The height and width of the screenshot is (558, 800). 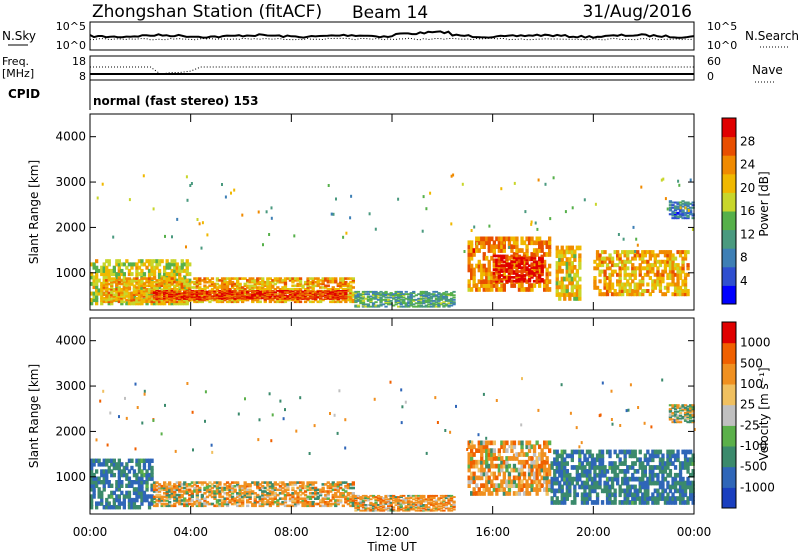 What do you see at coordinates (637, 12) in the screenshot?
I see `date-label: 31/Aug/2016` at bounding box center [637, 12].